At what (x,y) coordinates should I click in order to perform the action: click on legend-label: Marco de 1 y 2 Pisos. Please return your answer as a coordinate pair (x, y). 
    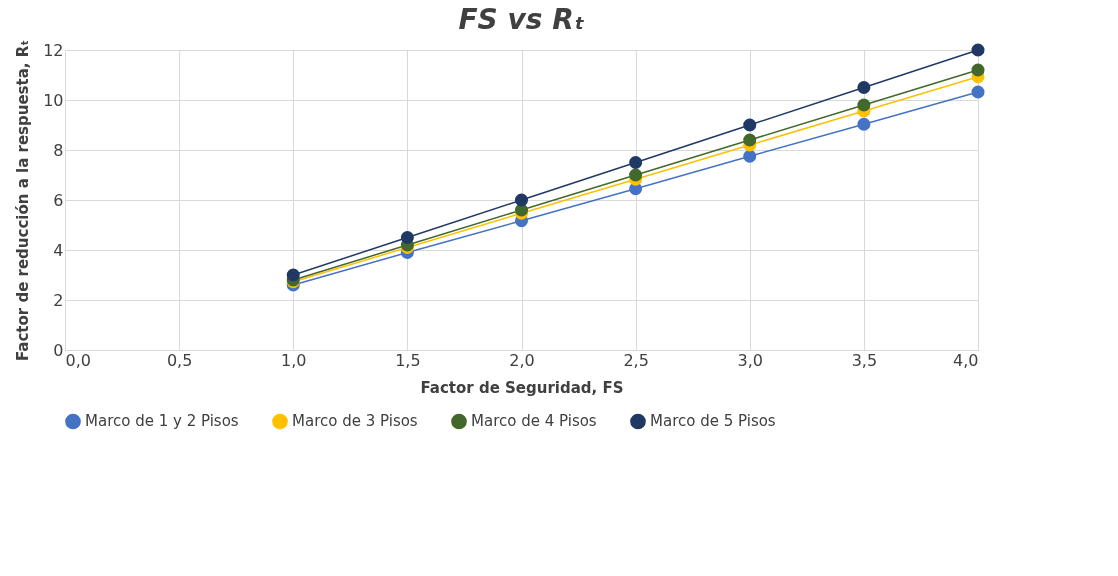
    Looking at the image, I should click on (162, 421).